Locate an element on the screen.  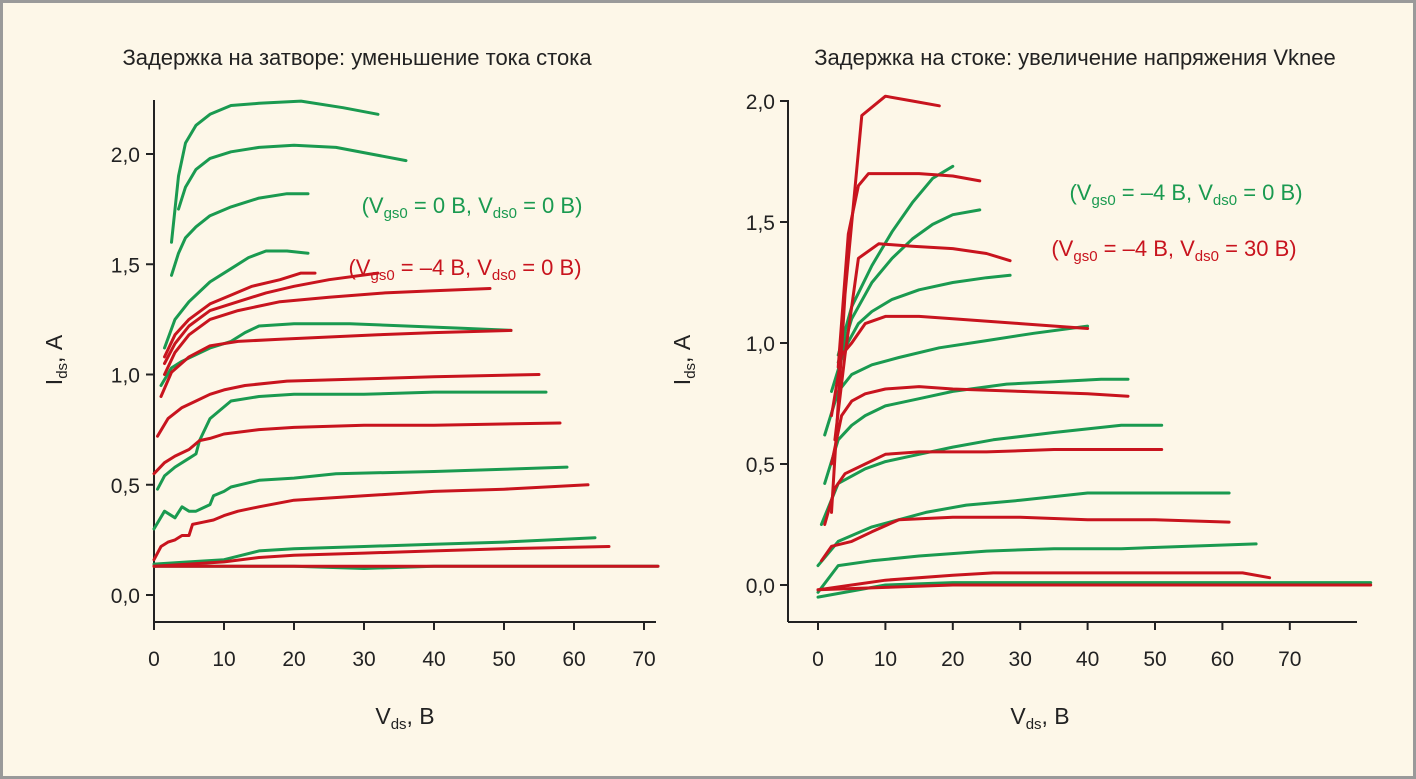
left-x-tick-label: 50 is located at coordinates (503, 659).